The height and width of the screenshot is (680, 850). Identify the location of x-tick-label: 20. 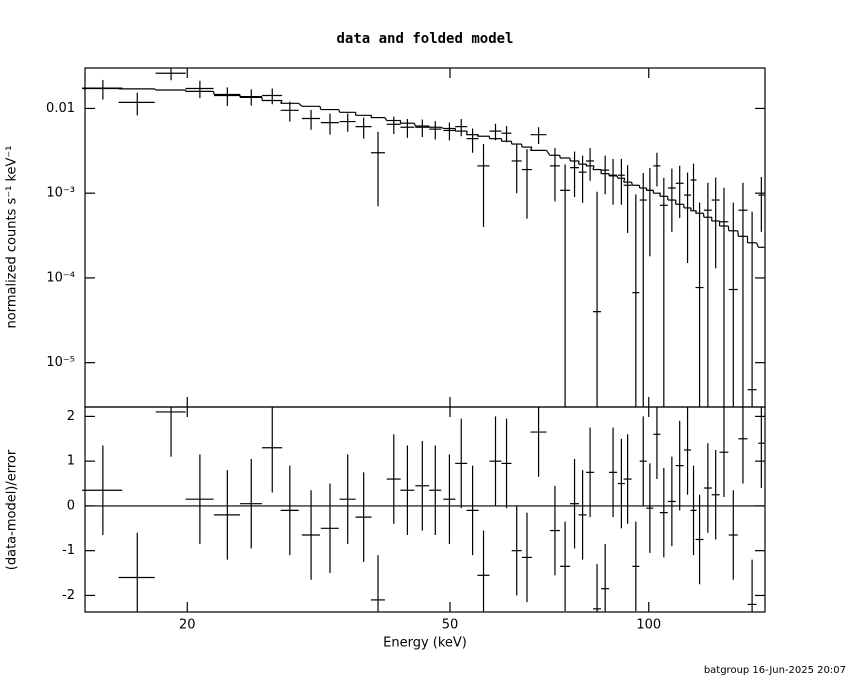
(187, 625).